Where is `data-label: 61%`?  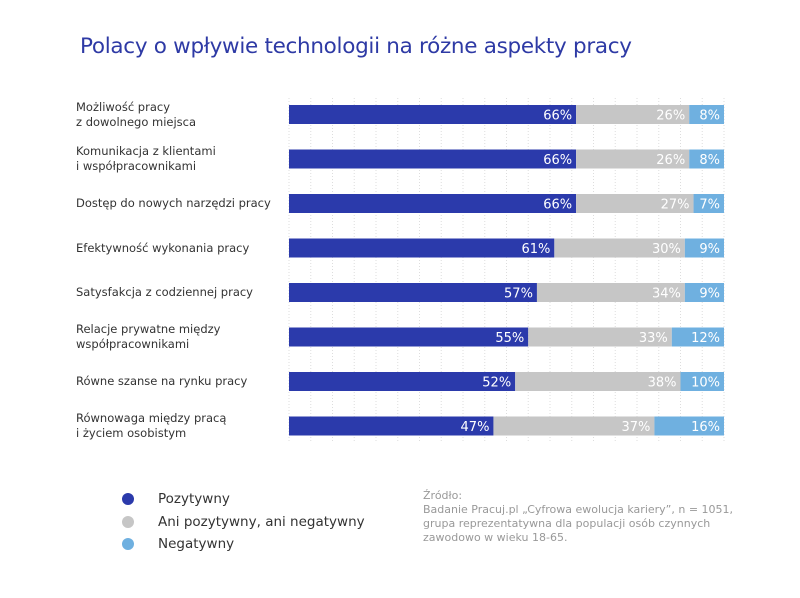
data-label: 61% is located at coordinates (535, 249).